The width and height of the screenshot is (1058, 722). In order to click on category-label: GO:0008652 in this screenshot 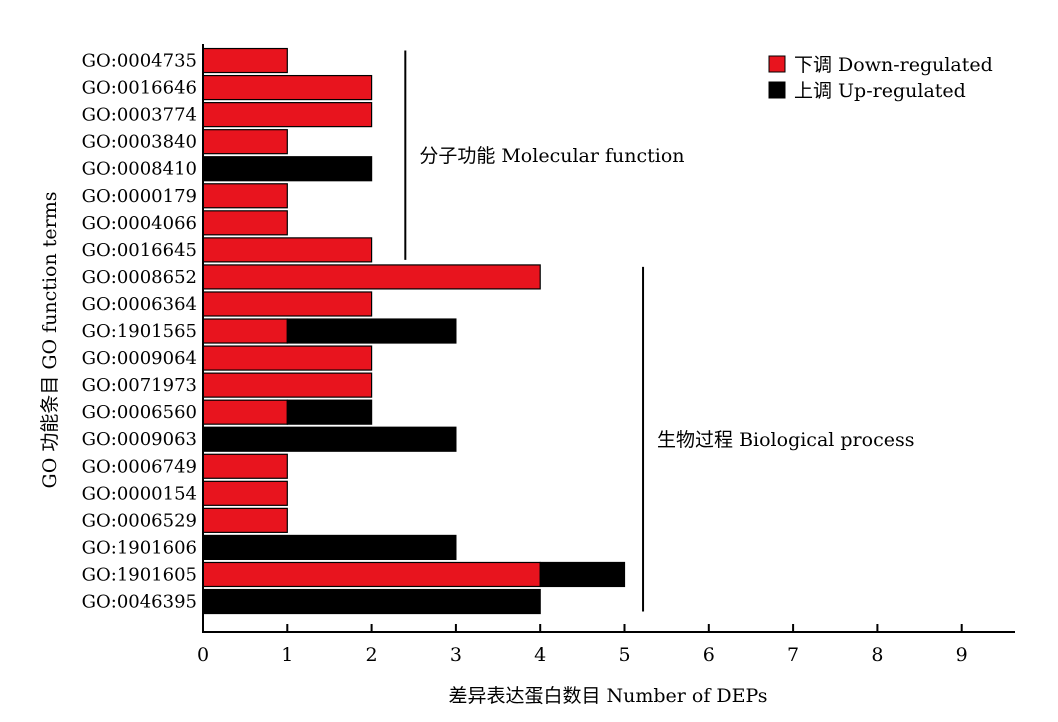, I will do `click(139, 277)`.